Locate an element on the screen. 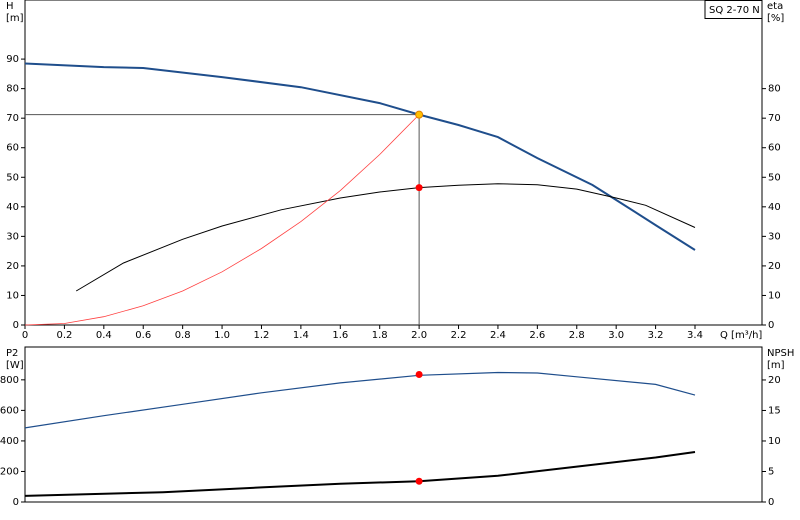 This screenshot has width=800, height=520. y-axis-label: P2 is located at coordinates (12, 353).